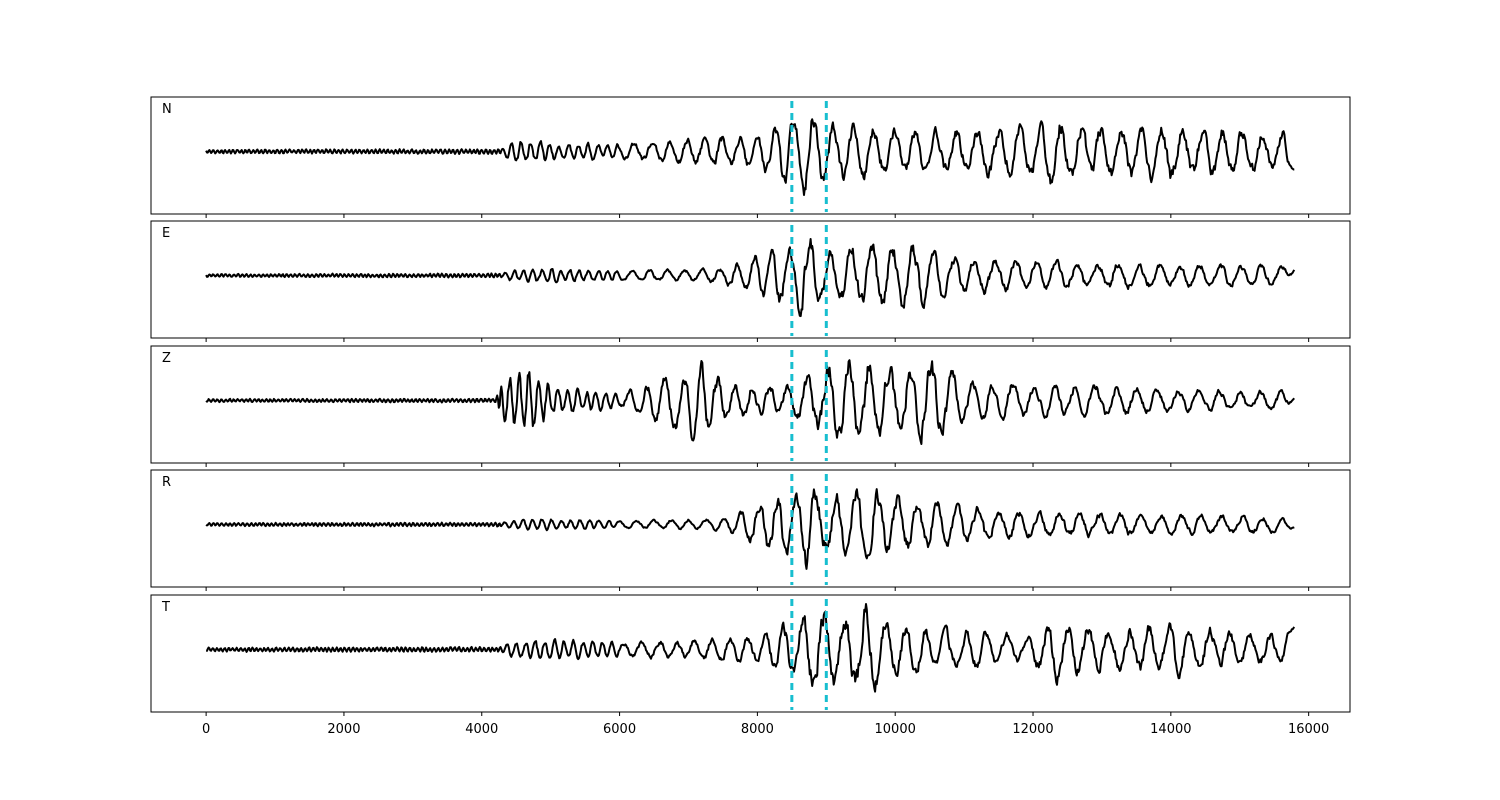  I want to click on panel-r: R, so click(750, 530).